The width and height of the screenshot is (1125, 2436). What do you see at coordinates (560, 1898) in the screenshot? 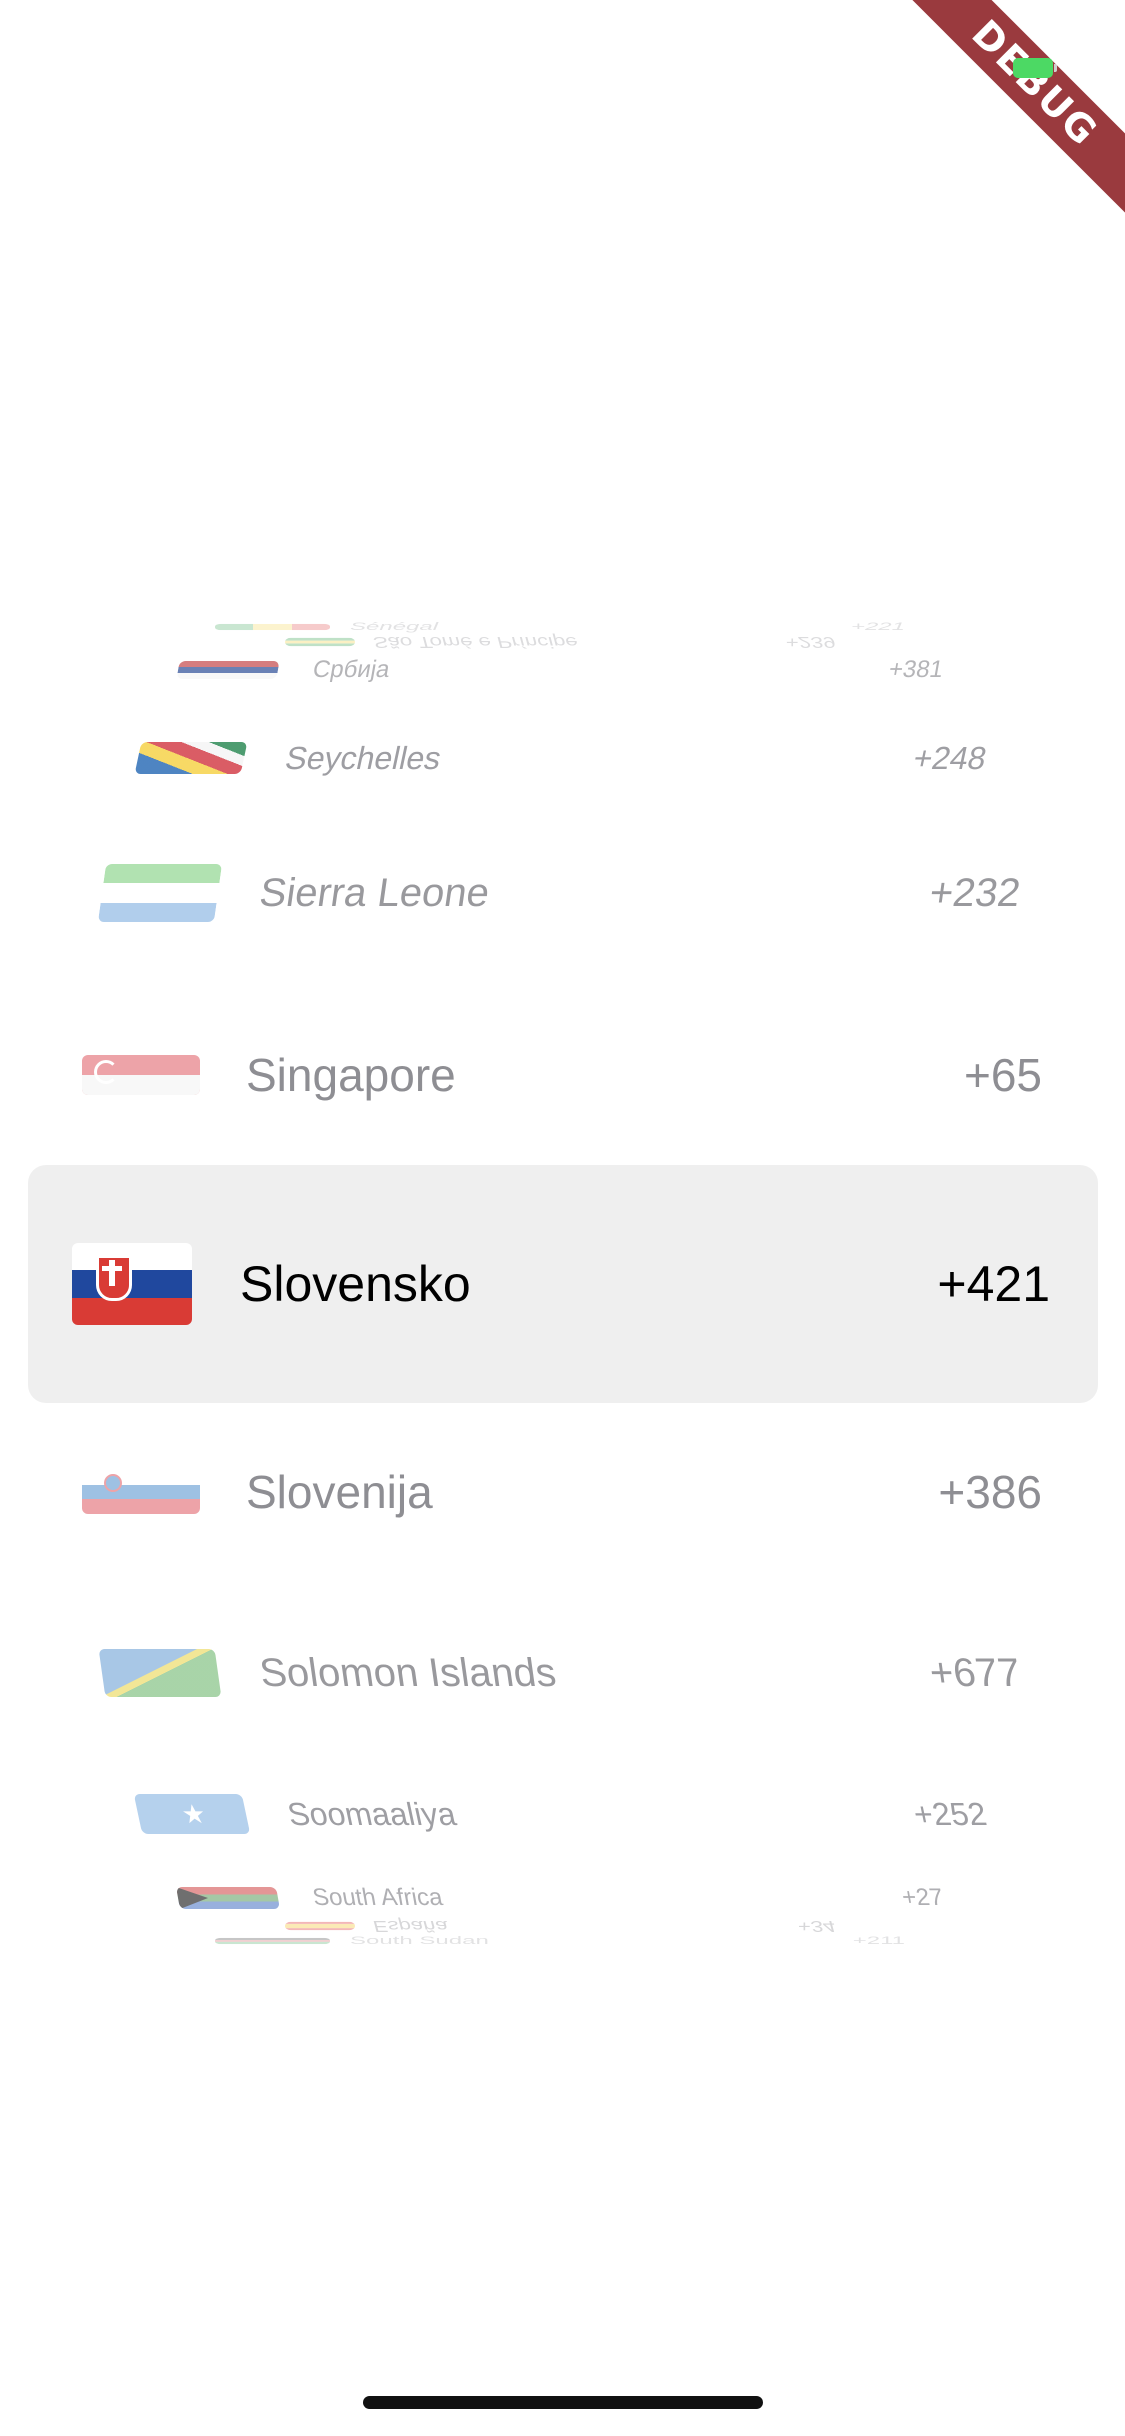
I see `picker-item-south-africa: South Africa +27` at bounding box center [560, 1898].